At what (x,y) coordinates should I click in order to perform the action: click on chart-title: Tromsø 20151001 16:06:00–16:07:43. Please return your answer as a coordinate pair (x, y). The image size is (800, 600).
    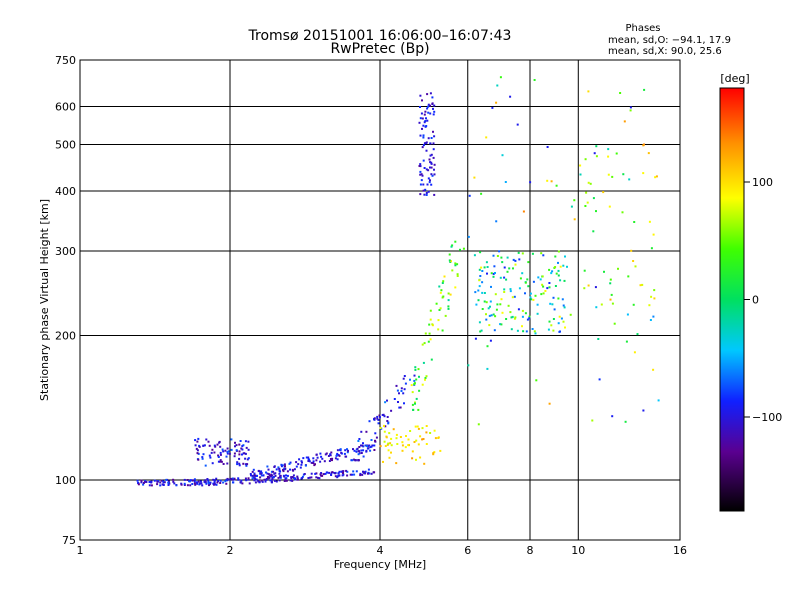
    Looking at the image, I should click on (380, 36).